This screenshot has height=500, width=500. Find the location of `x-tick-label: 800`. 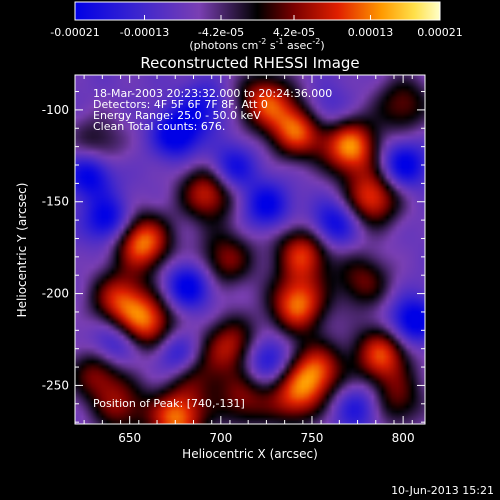

x-tick-label: 800 is located at coordinates (403, 438).